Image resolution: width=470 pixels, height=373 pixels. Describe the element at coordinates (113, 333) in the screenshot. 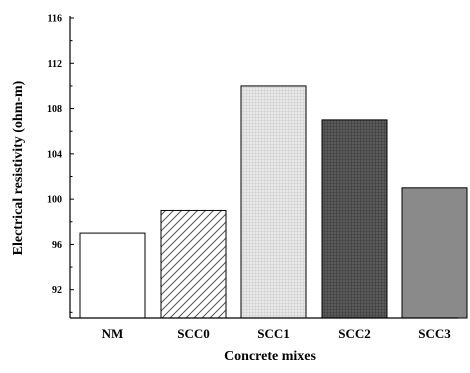

I see `x-tick-label-nm: NM` at that location.